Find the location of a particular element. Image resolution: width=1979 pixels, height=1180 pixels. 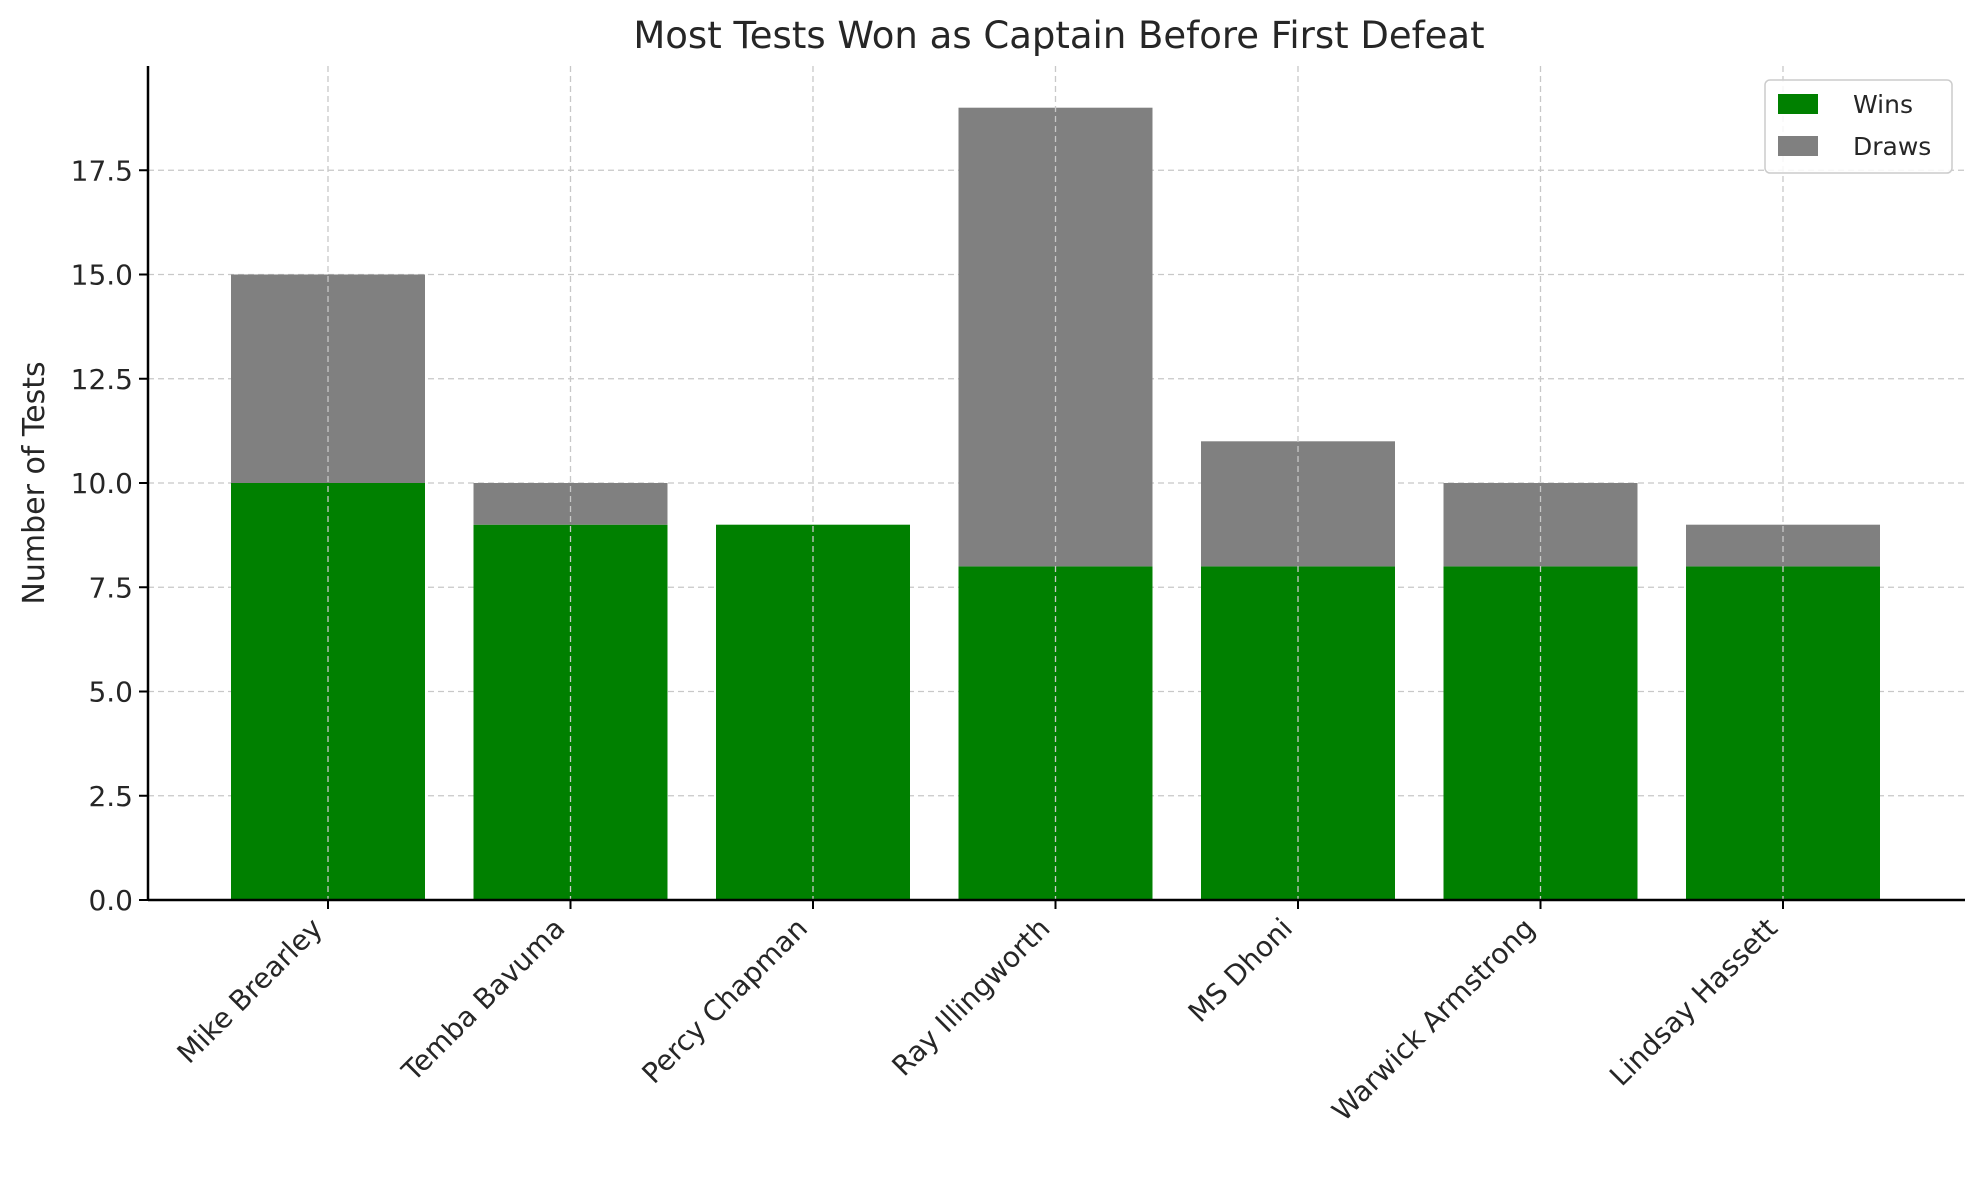

y-tick-label: 12.5 is located at coordinates (102, 379).